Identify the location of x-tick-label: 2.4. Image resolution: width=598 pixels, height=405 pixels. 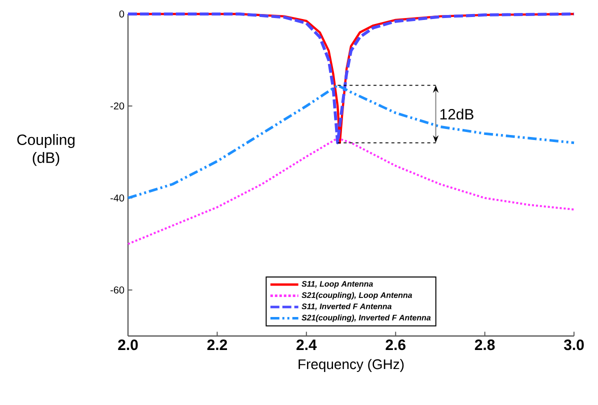
(306, 345).